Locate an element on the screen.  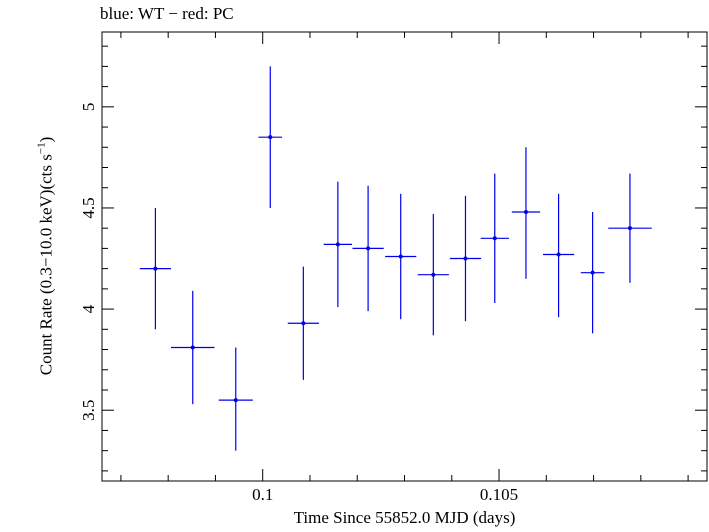
x-tick-label: 0.1 is located at coordinates (262, 494).